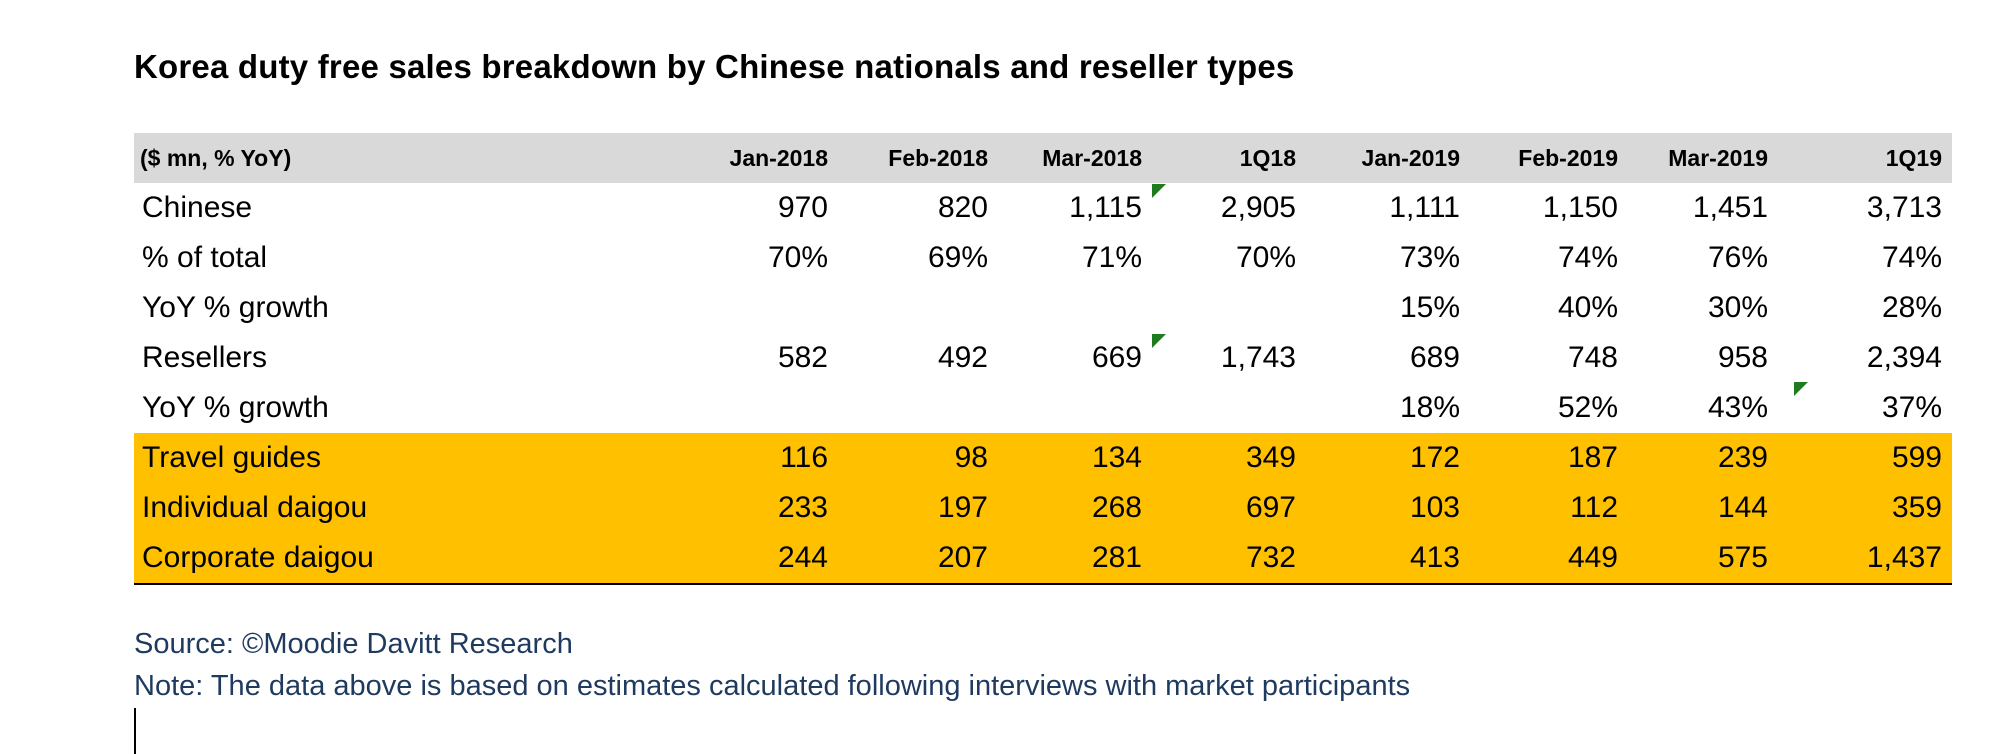 This screenshot has width=2000, height=754. I want to click on table-cell: 40%, so click(1587, 307).